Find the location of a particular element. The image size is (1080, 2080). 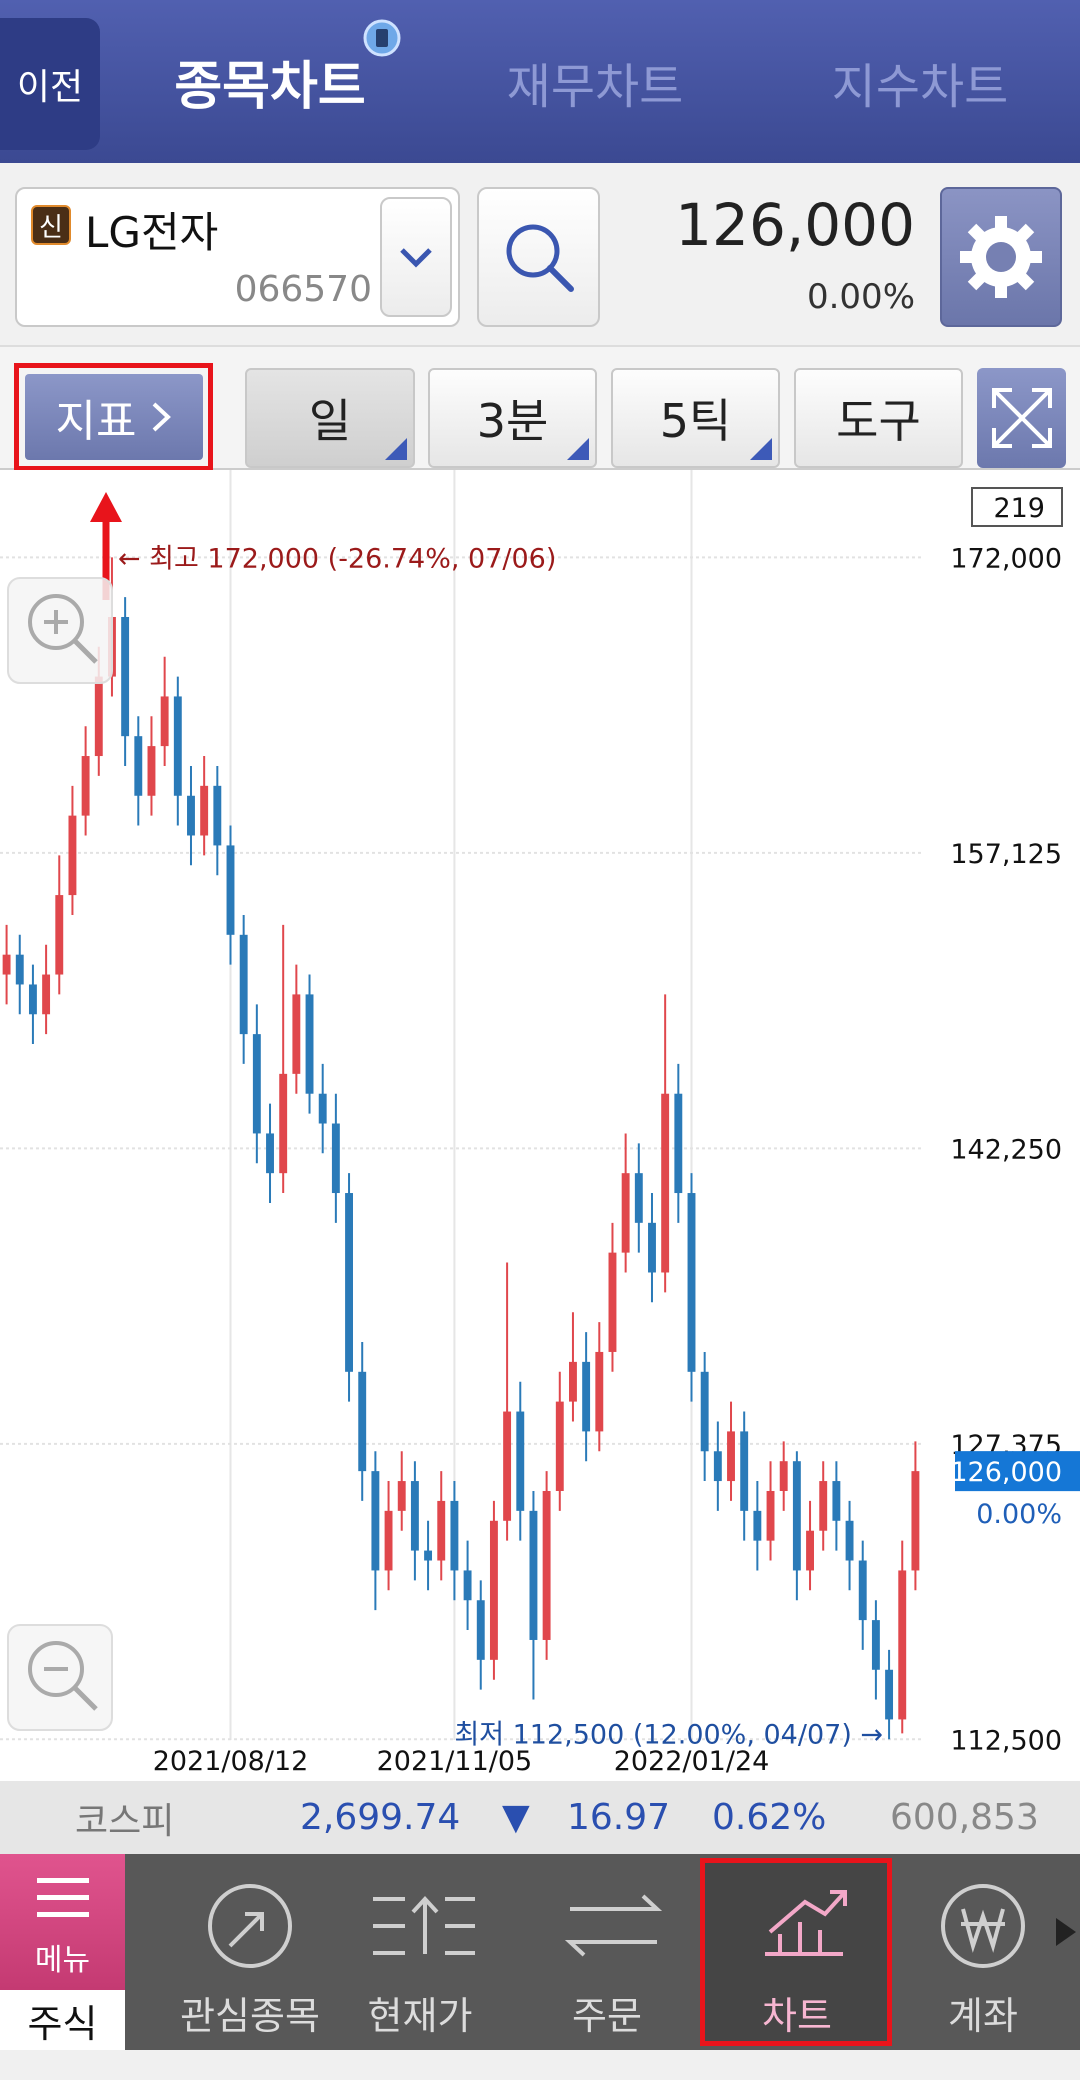

current-price-tag is located at coordinates (1017, 1471).